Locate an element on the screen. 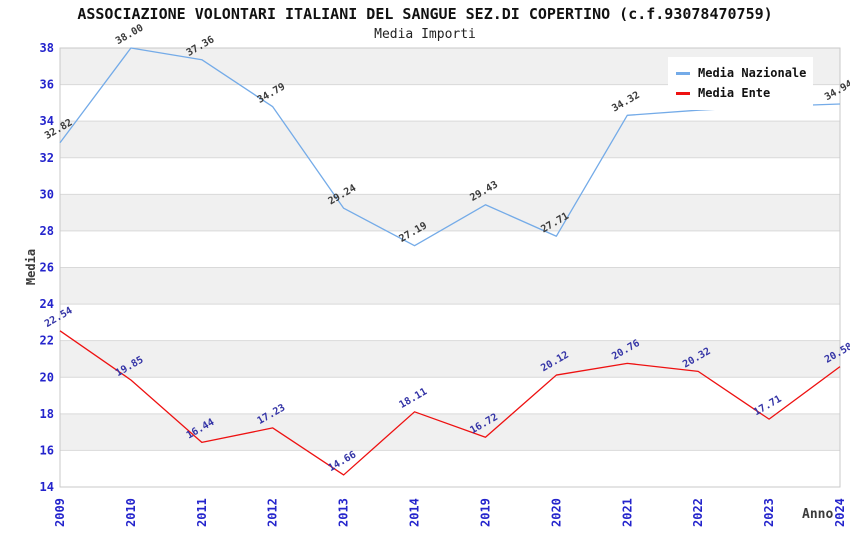 This screenshot has width=850, height=550. x-tick-label: 2012 is located at coordinates (273, 512).